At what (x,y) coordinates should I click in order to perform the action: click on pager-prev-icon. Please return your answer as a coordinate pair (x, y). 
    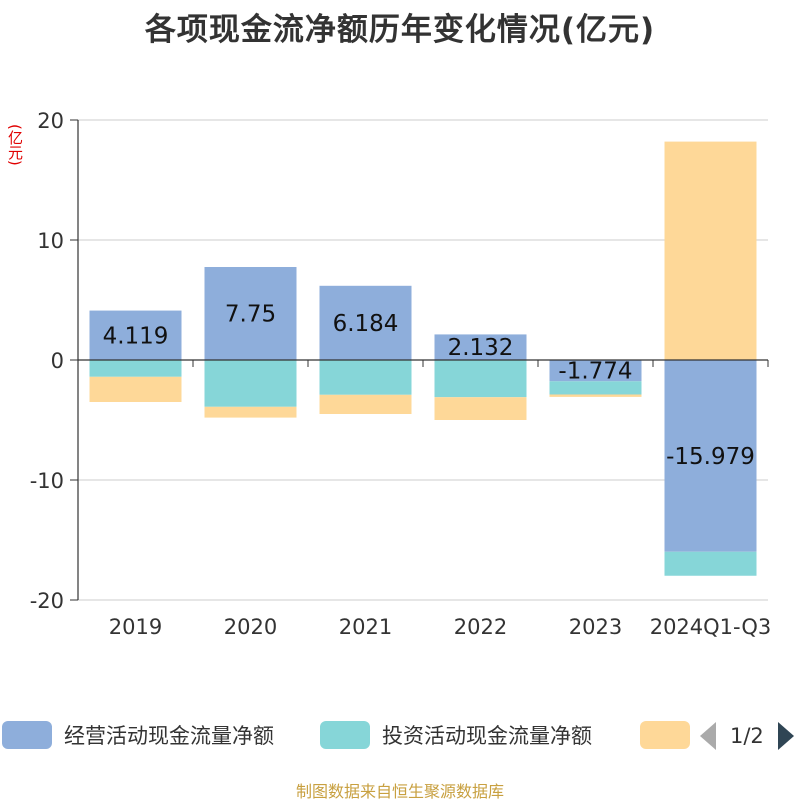
    Looking at the image, I should click on (708, 736).